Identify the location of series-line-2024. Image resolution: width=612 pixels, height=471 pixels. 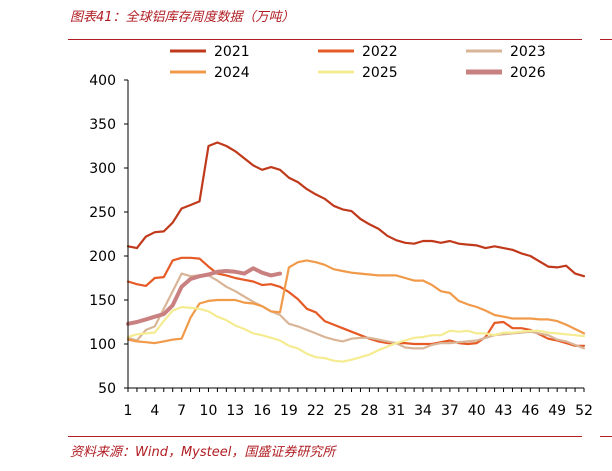
(356, 302).